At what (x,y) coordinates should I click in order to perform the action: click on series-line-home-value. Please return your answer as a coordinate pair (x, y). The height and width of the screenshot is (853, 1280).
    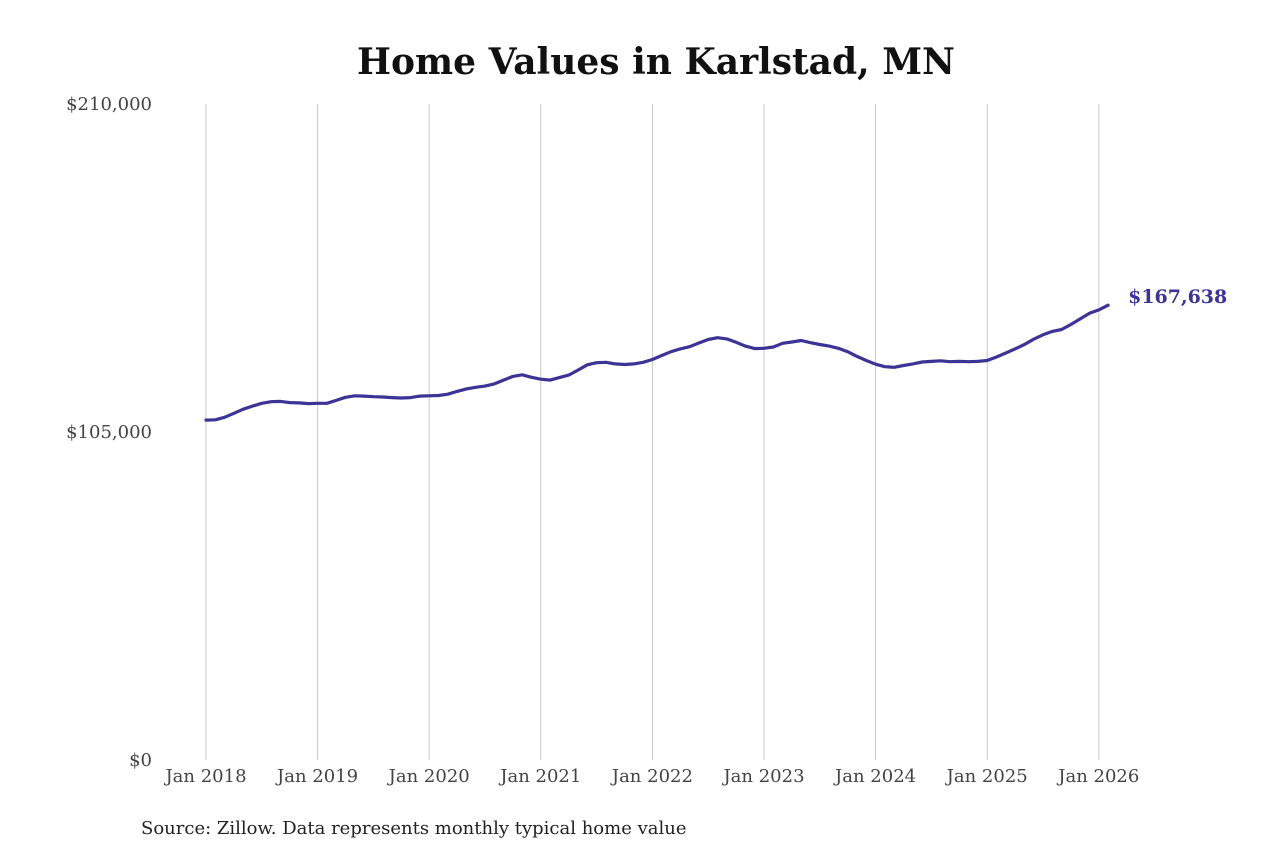
    Looking at the image, I should click on (657, 362).